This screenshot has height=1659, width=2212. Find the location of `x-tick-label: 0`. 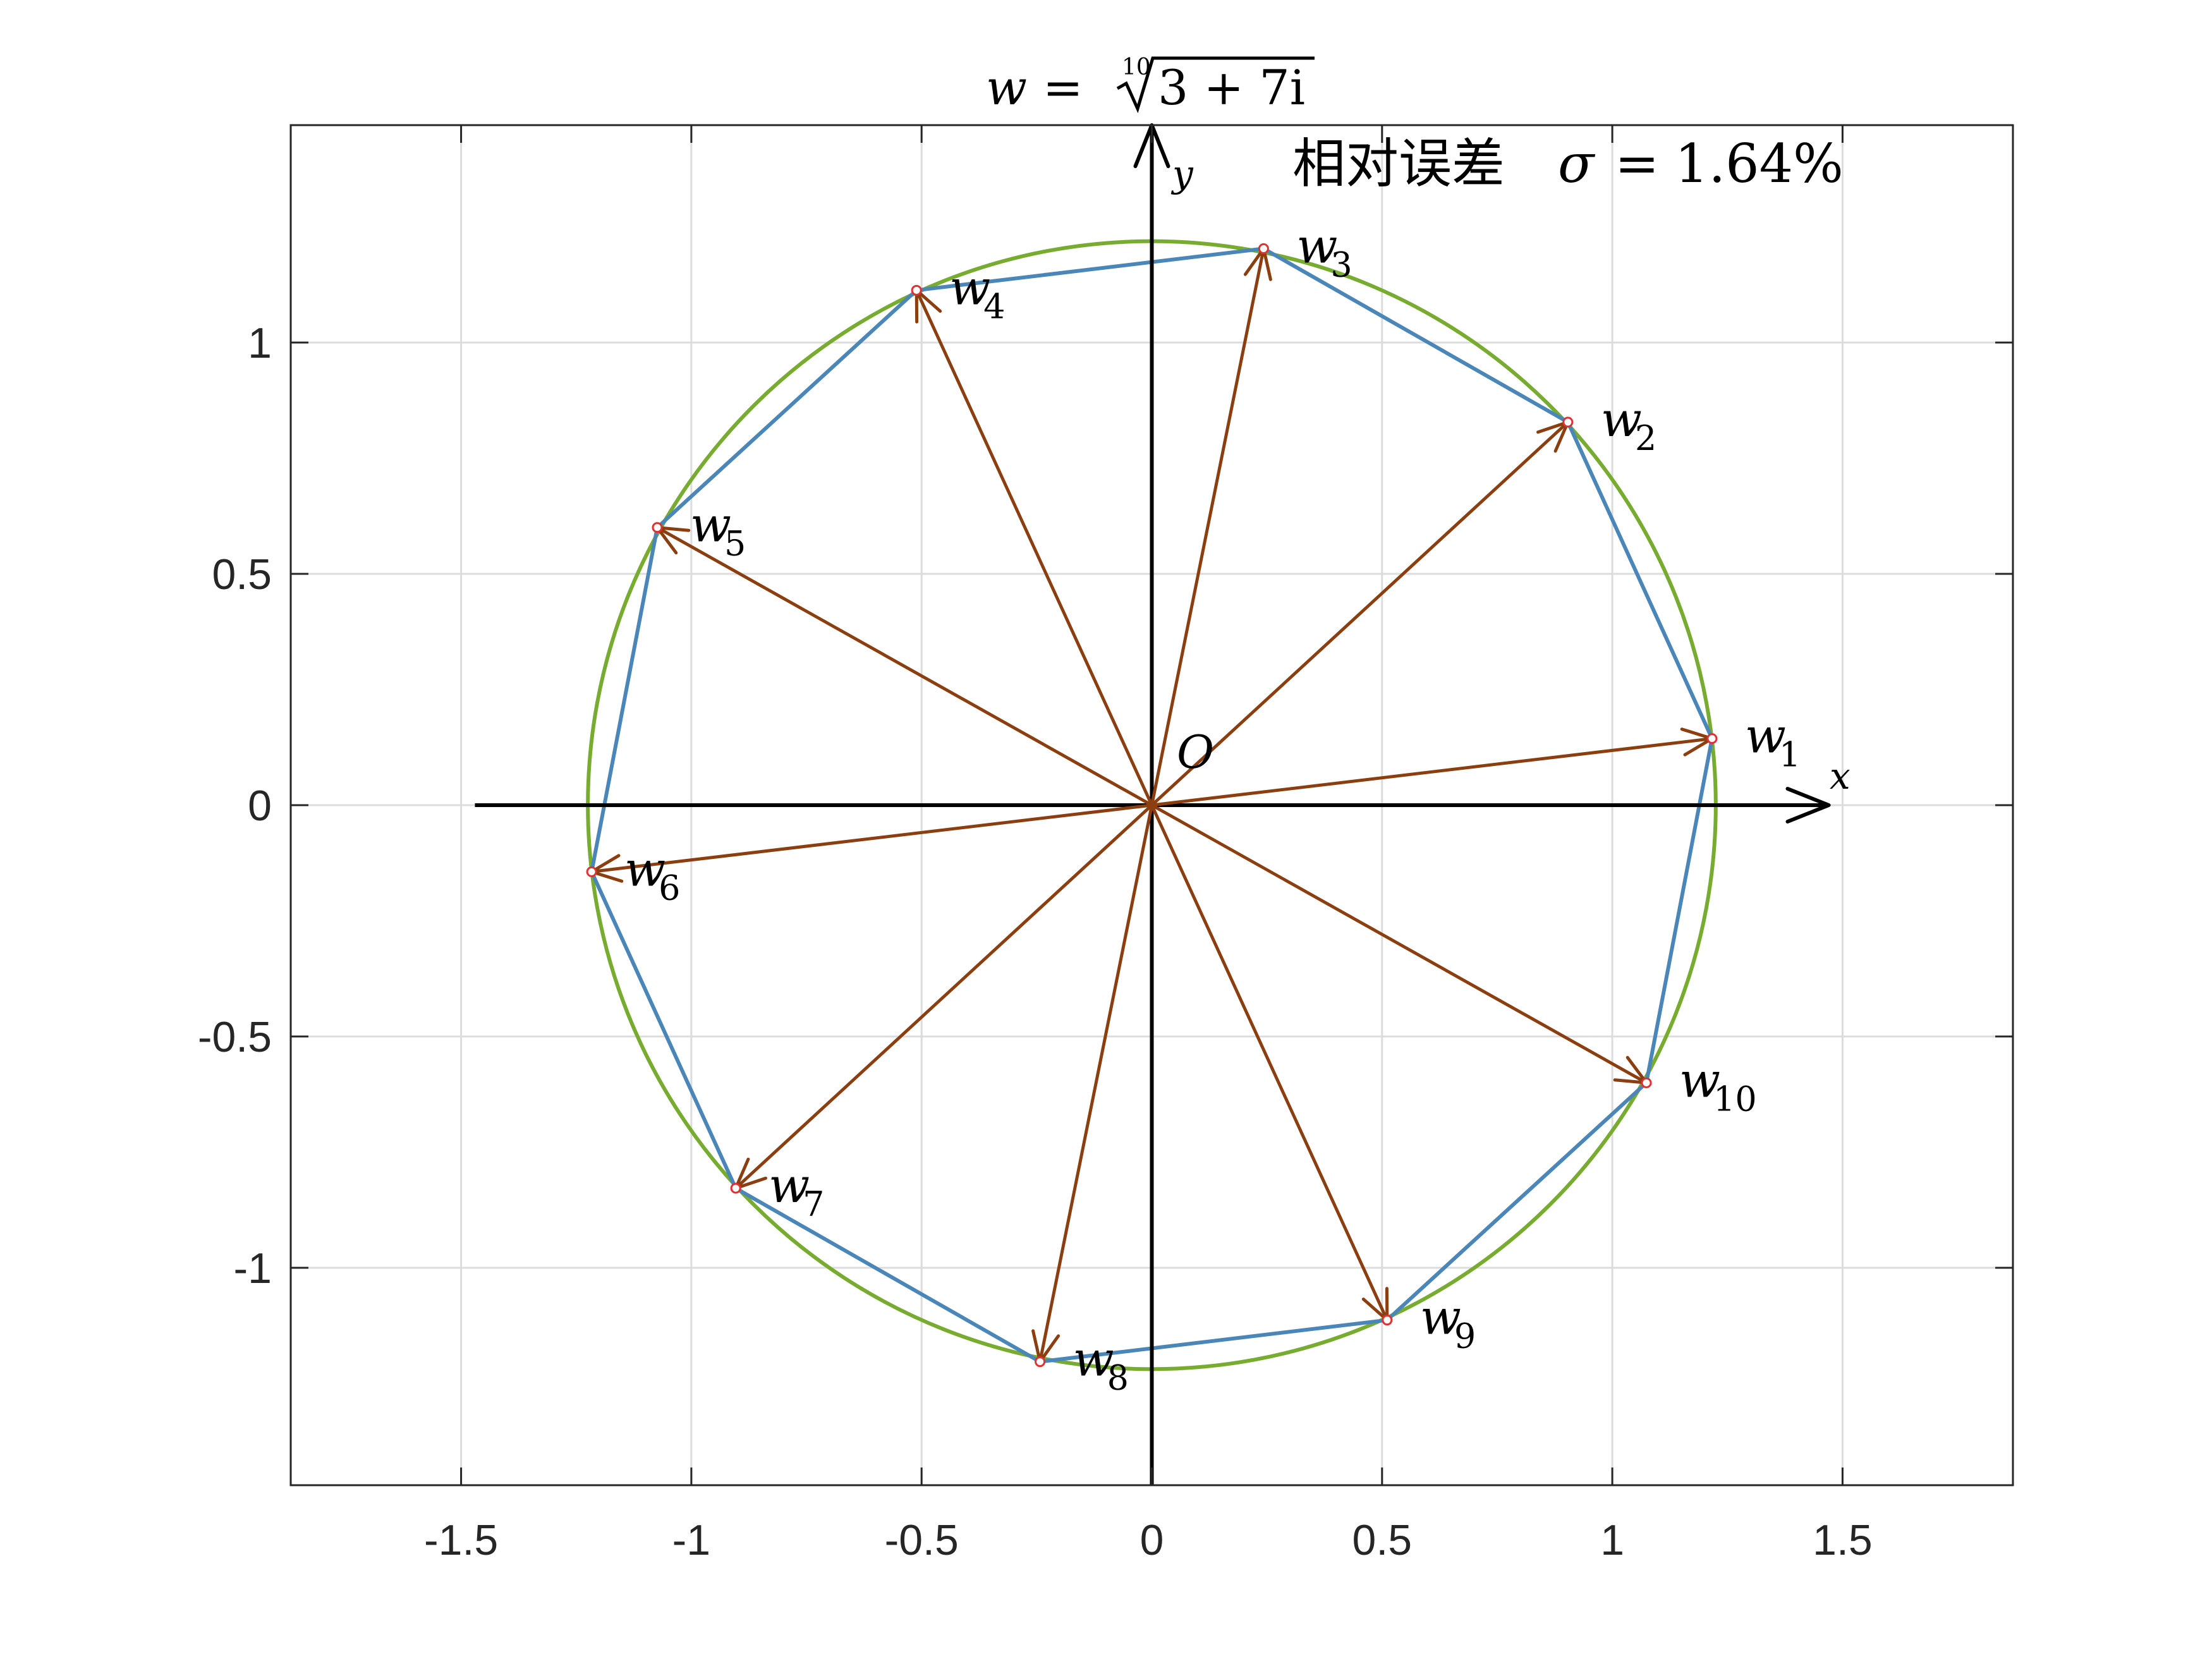

x-tick-label: 0 is located at coordinates (1152, 1540).